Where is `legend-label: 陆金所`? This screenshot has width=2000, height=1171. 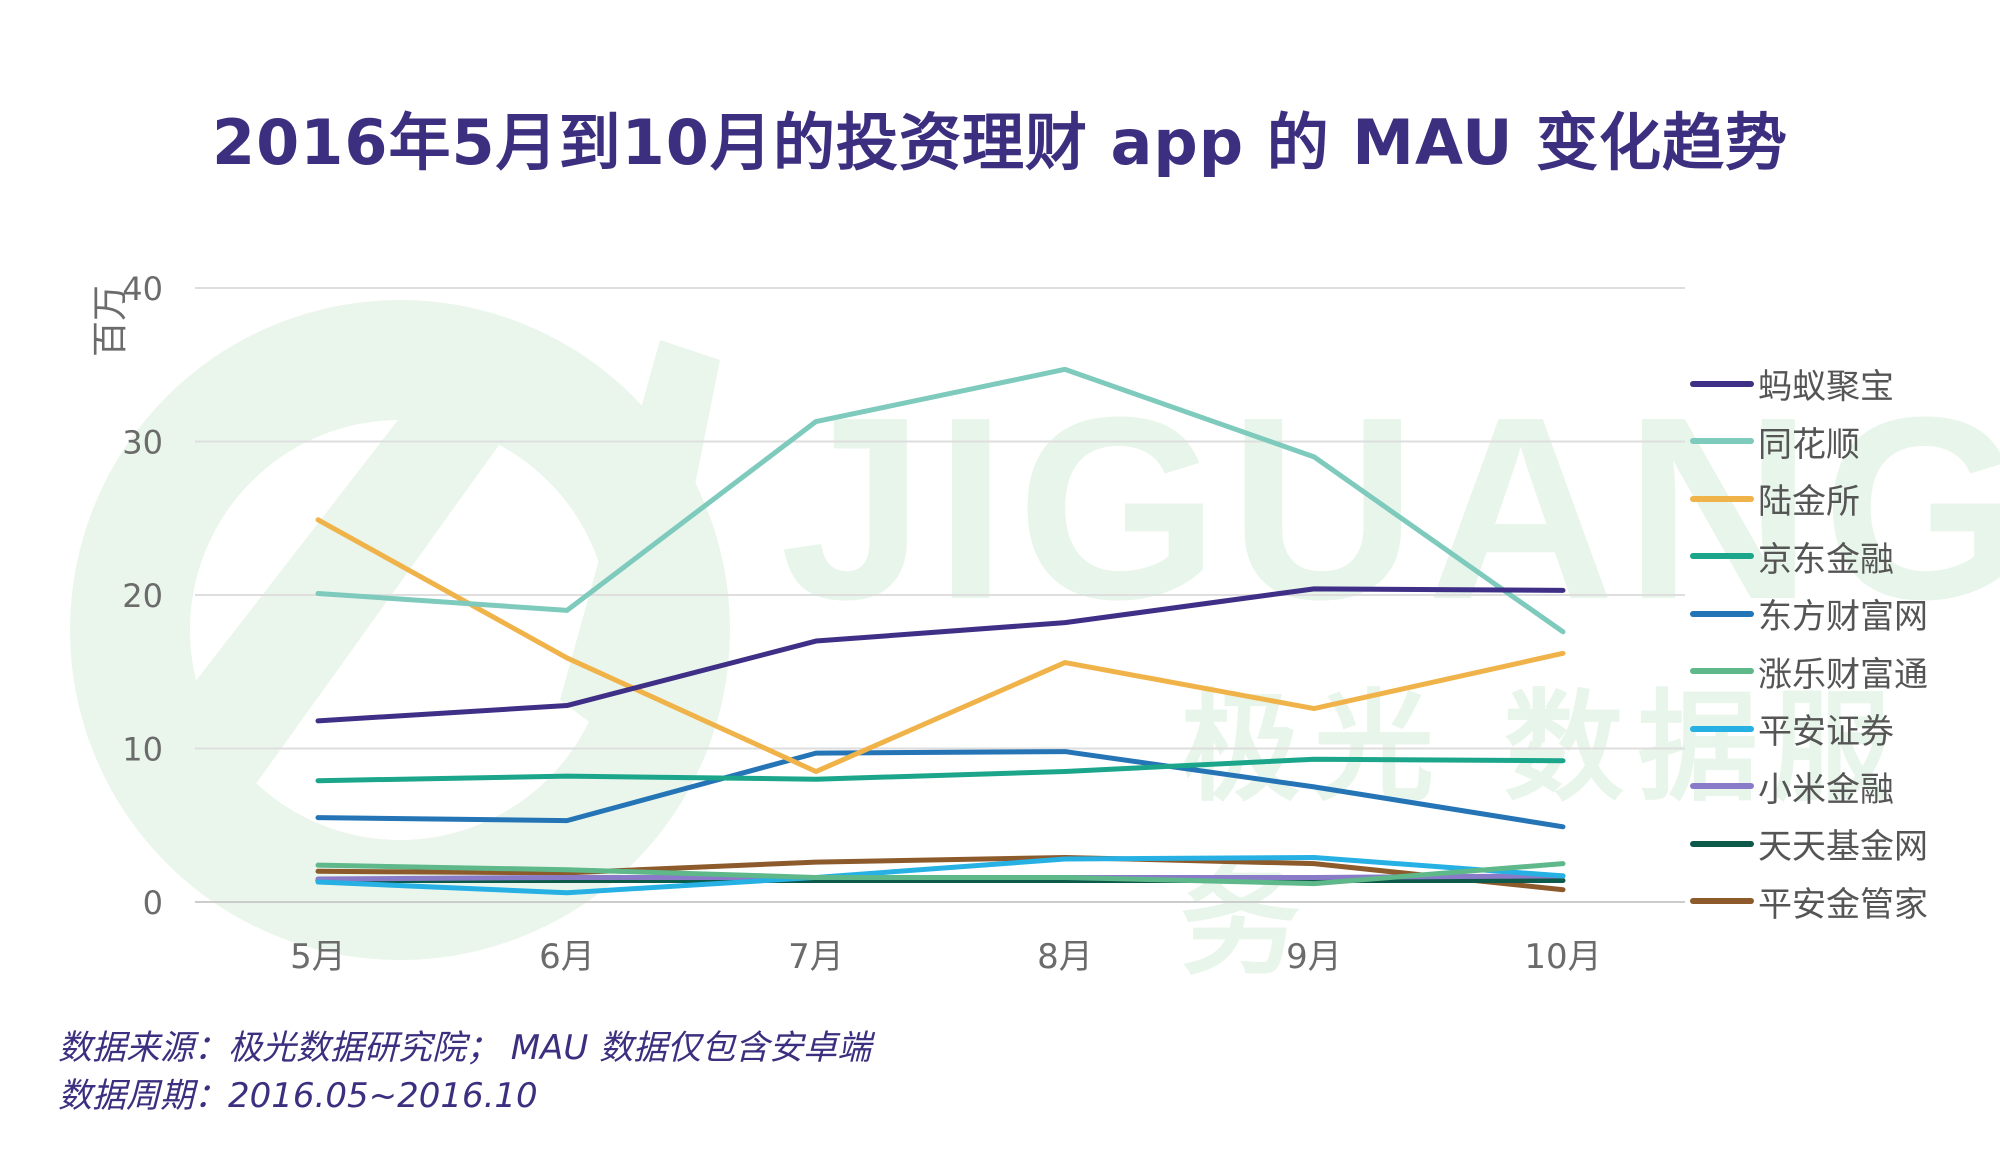 legend-label: 陆金所 is located at coordinates (1809, 502).